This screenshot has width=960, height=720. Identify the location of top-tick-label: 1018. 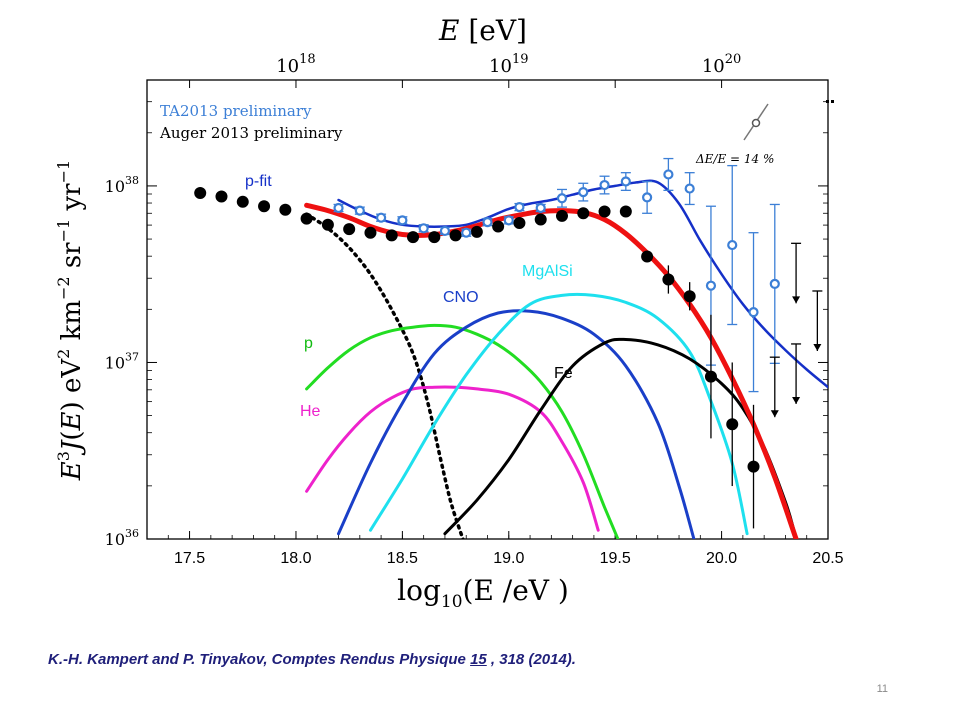
(295, 64).